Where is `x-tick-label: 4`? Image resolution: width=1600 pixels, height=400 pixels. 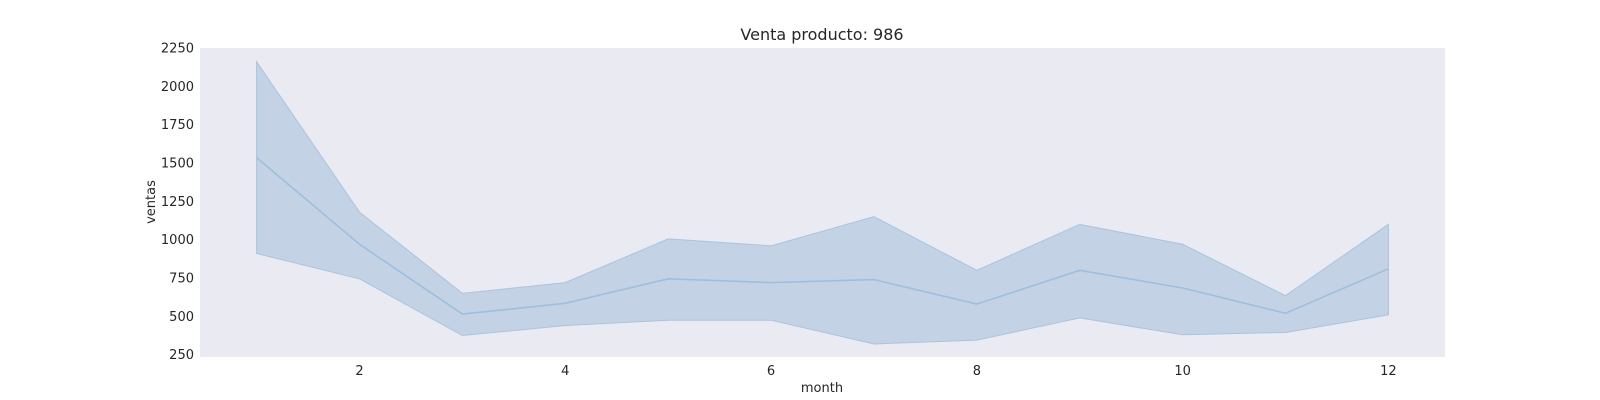 x-tick-label: 4 is located at coordinates (565, 371).